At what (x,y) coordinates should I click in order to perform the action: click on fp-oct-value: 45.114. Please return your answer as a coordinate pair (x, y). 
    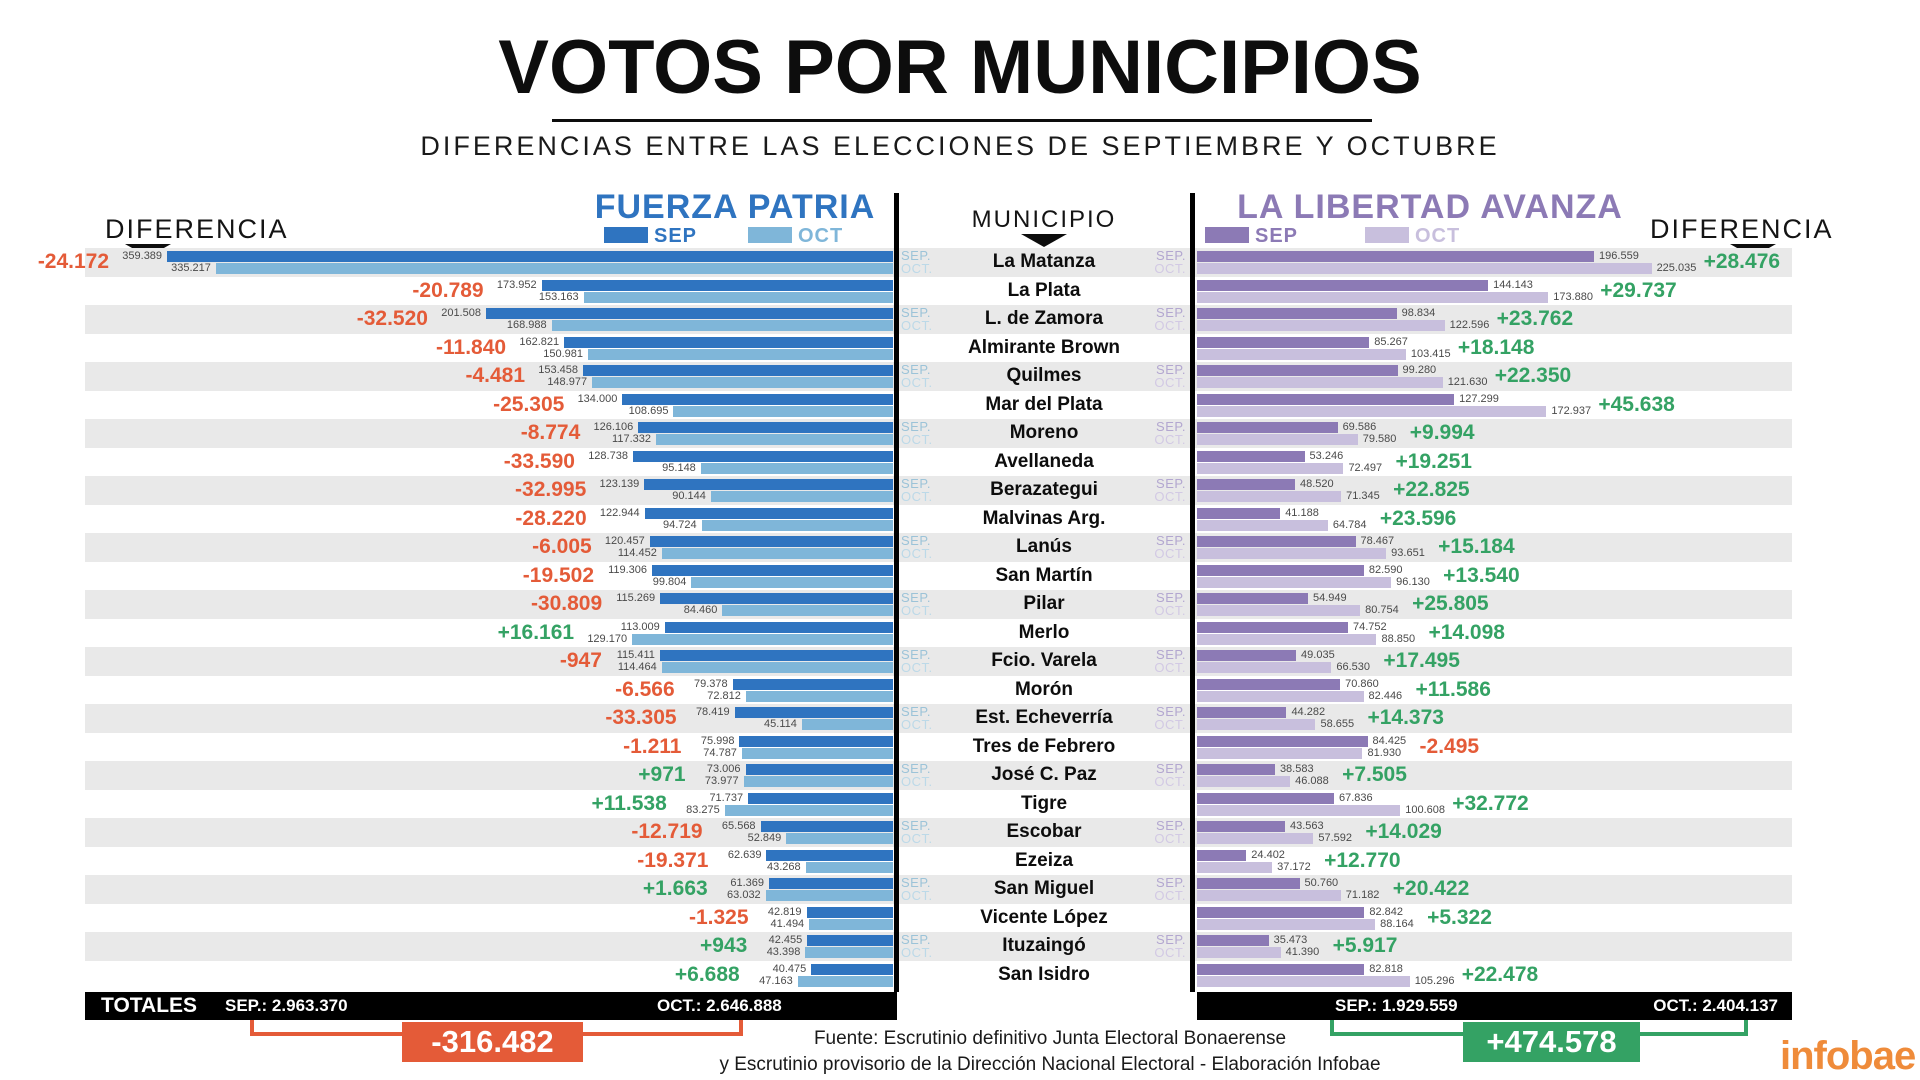
    Looking at the image, I should click on (780, 724).